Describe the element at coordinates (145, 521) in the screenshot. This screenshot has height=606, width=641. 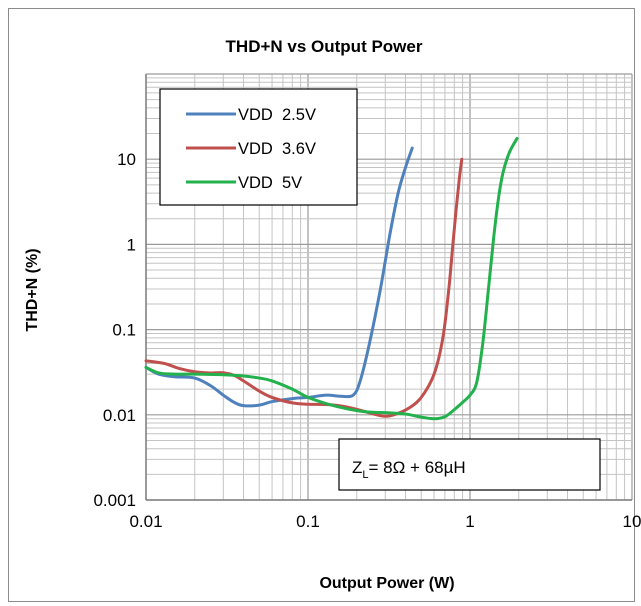
I see `x-tick-label-0: 0.01` at that location.